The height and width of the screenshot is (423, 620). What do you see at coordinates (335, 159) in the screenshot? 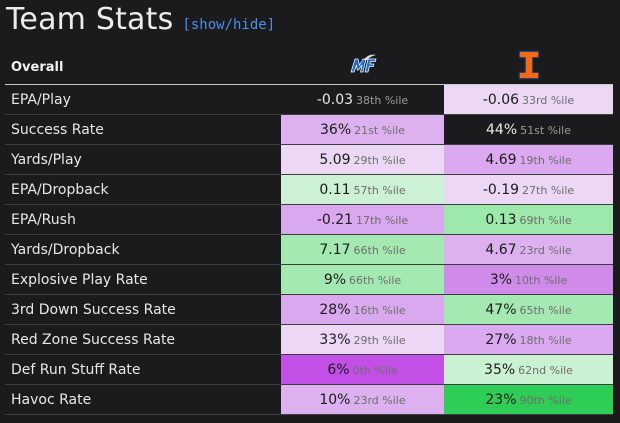
I see `stat-value: 5.09` at bounding box center [335, 159].